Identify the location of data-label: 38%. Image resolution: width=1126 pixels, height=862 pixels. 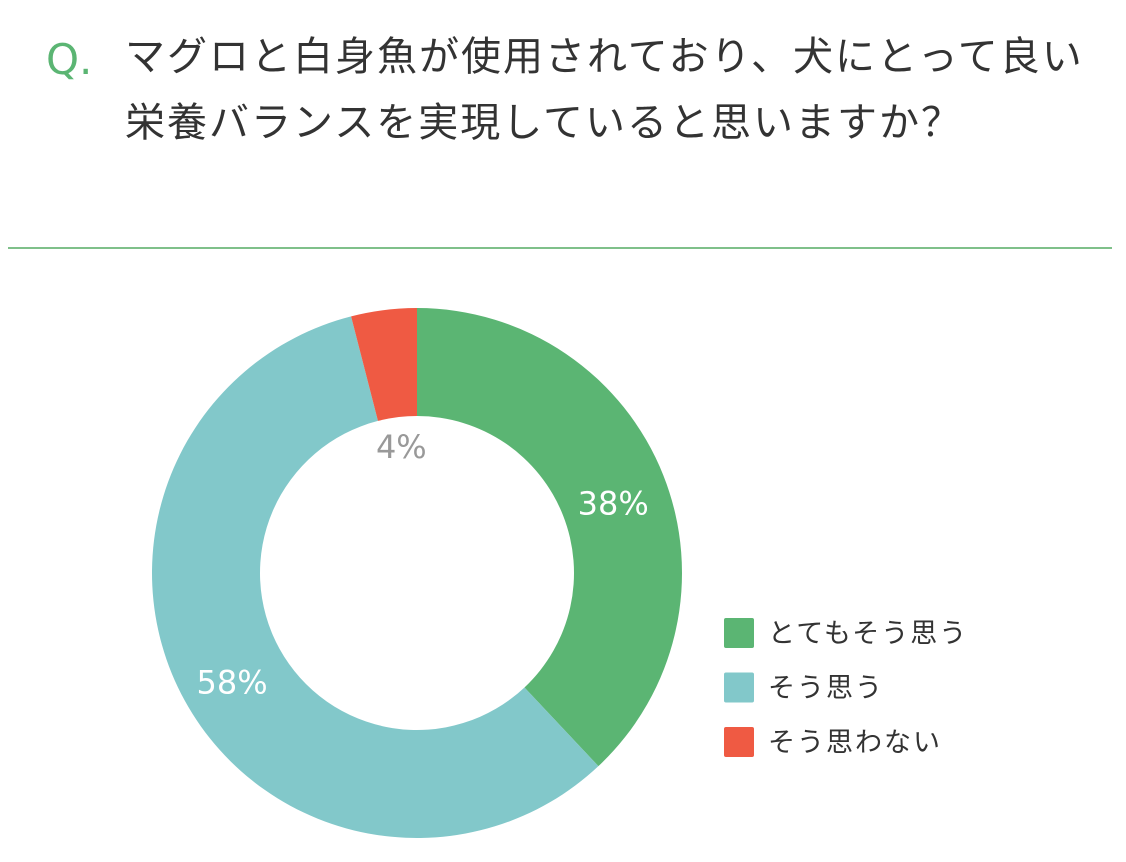
(613, 503).